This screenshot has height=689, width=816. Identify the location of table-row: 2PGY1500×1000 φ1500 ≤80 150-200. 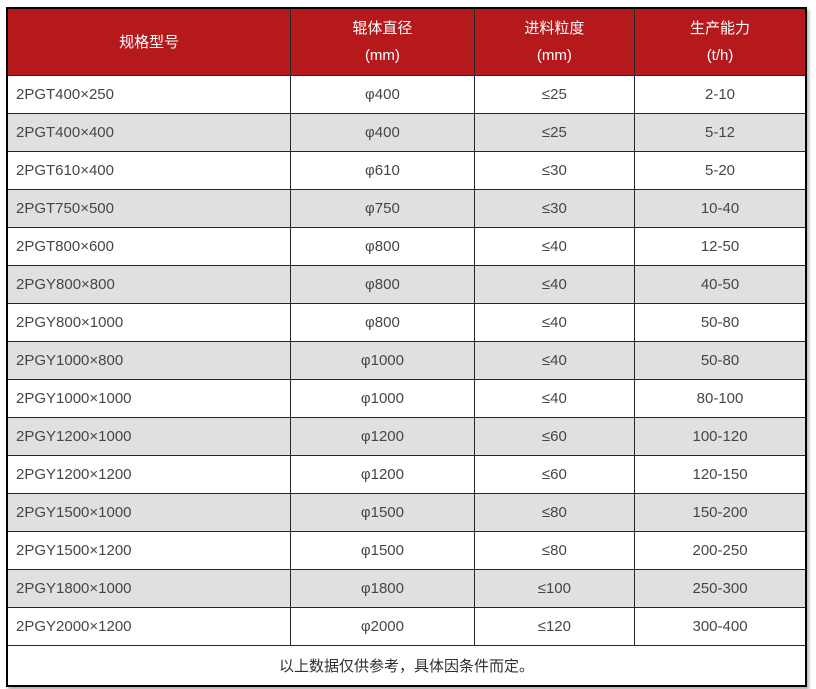
(406, 512).